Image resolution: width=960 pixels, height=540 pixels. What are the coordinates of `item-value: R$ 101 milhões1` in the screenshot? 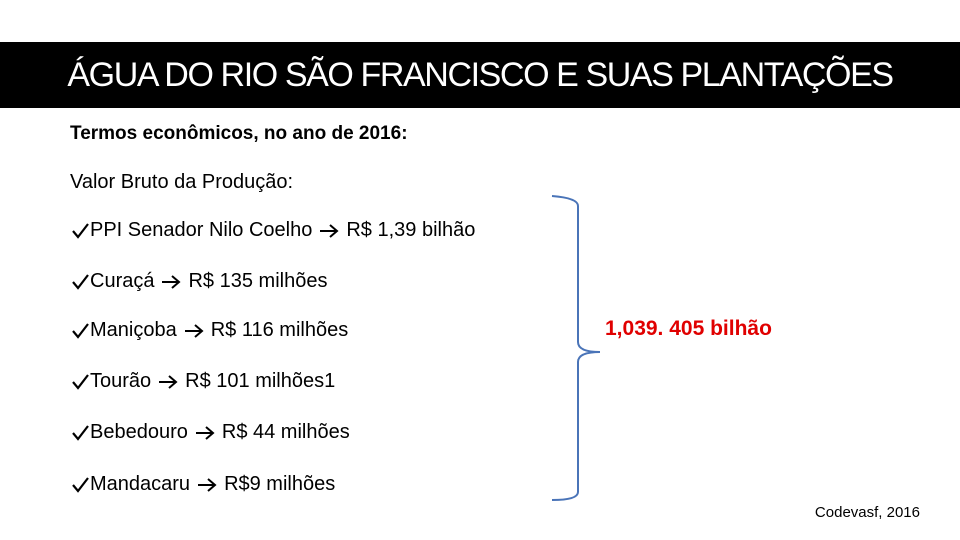 It's located at (260, 381).